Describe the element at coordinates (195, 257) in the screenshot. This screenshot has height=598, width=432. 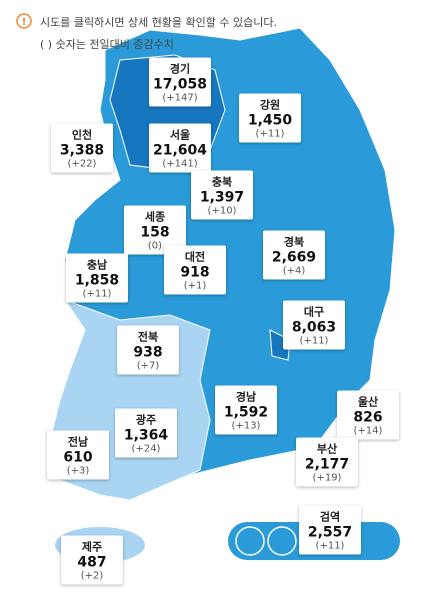
I see `region-name: 대전` at that location.